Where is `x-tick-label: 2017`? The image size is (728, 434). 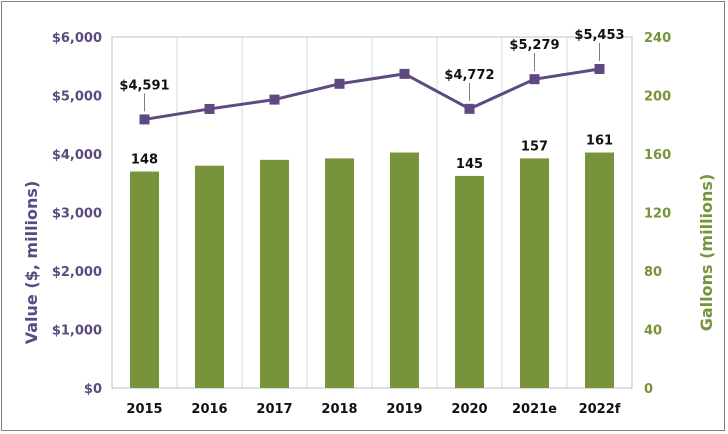 x-tick-label: 2017 is located at coordinates (274, 409).